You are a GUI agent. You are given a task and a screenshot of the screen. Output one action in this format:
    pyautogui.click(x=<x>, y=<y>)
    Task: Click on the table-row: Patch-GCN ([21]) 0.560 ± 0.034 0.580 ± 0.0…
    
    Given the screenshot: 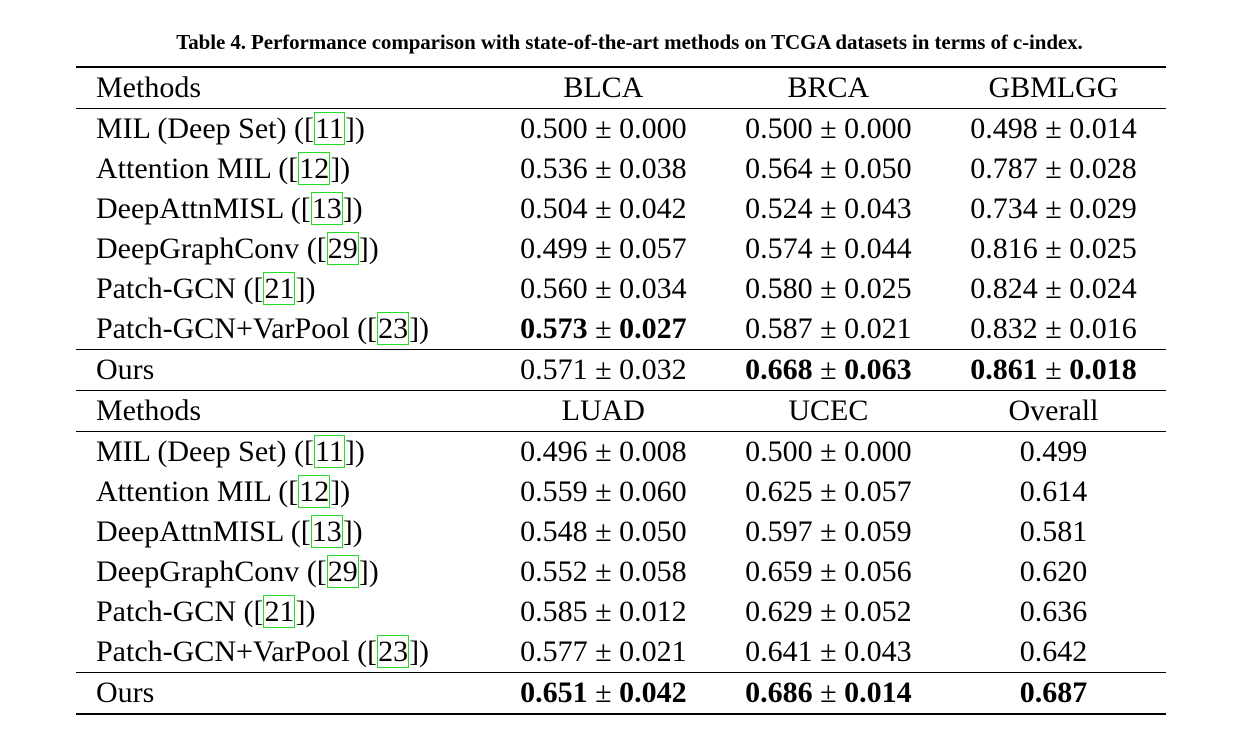 What is the action you would take?
    pyautogui.click(x=621, y=289)
    